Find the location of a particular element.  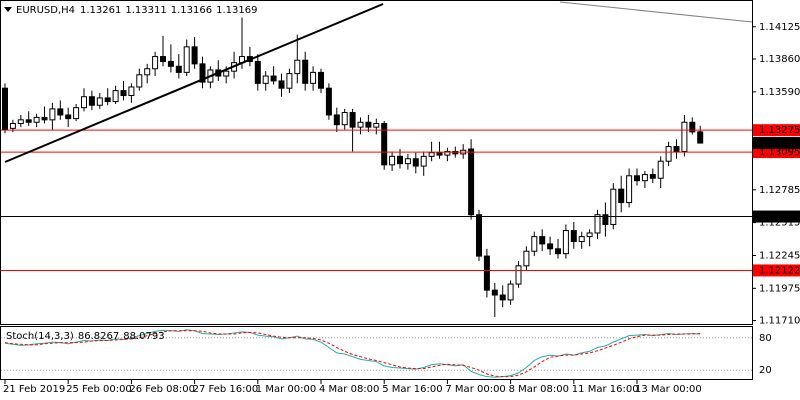

collapse-icon is located at coordinates (8, 9).